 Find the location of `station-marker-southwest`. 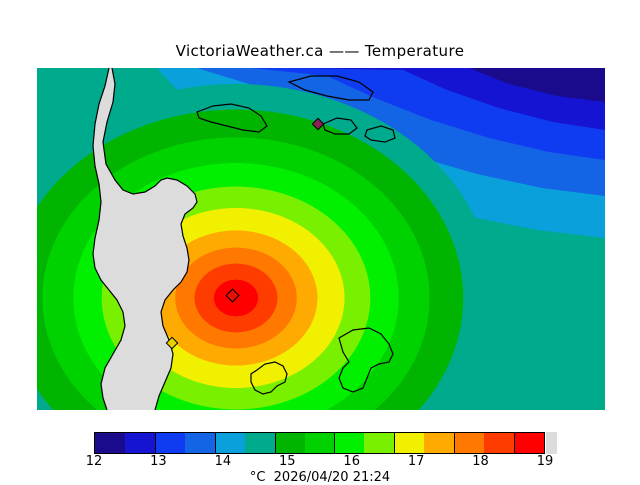

station-marker-southwest is located at coordinates (172, 343).